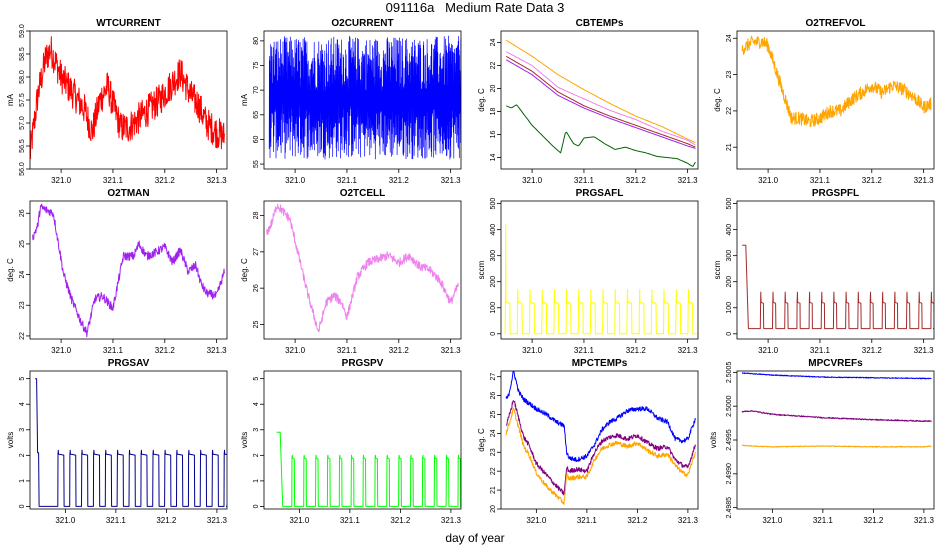 This screenshot has height=550, width=950. What do you see at coordinates (729, 308) in the screenshot?
I see `y-tick-label: 100` at bounding box center [729, 308].